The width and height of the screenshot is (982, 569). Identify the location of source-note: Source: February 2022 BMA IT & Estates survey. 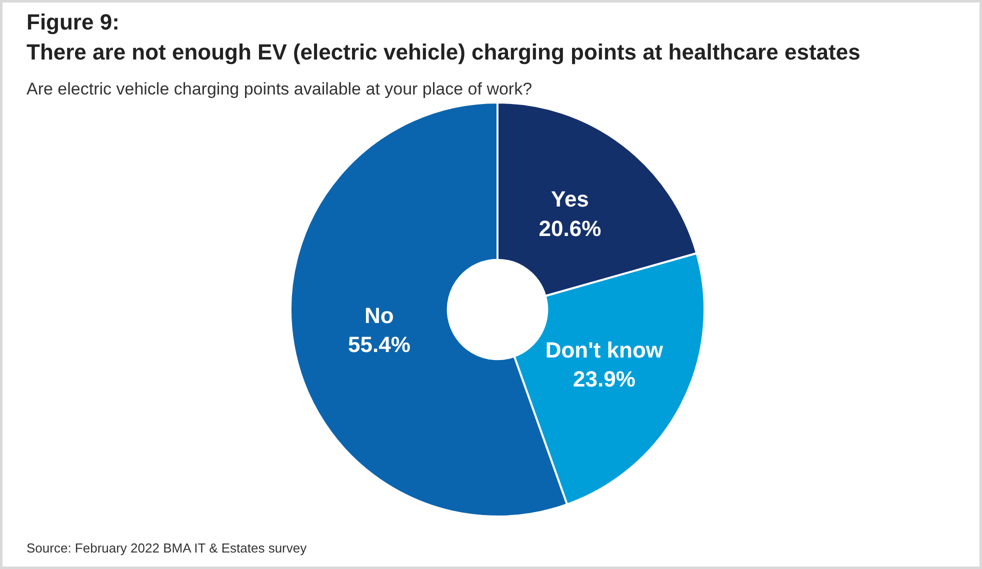
(167, 548).